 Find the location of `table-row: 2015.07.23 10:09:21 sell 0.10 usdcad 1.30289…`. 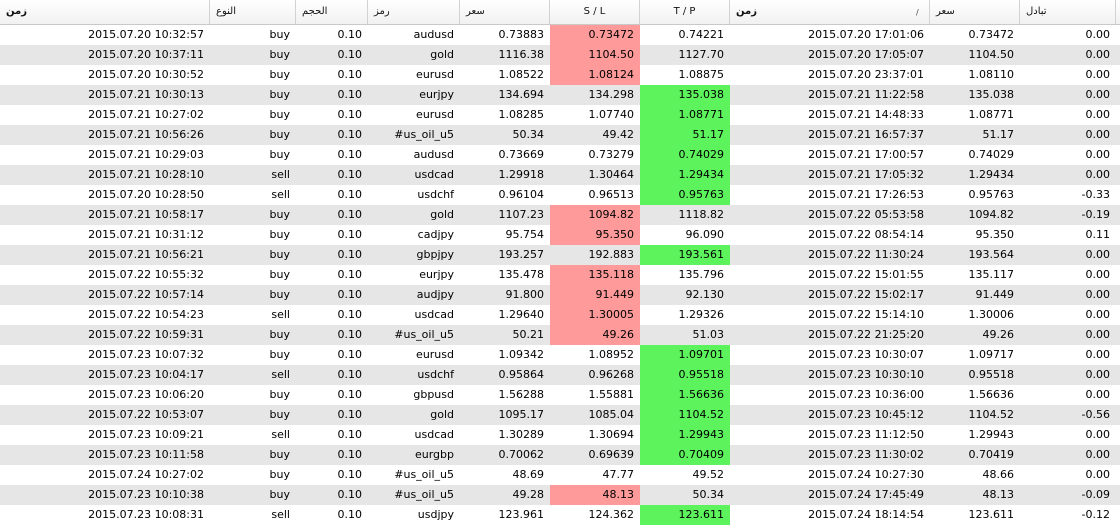

table-row: 2015.07.23 10:09:21 sell 0.10 usdcad 1.30289… is located at coordinates (560, 435).